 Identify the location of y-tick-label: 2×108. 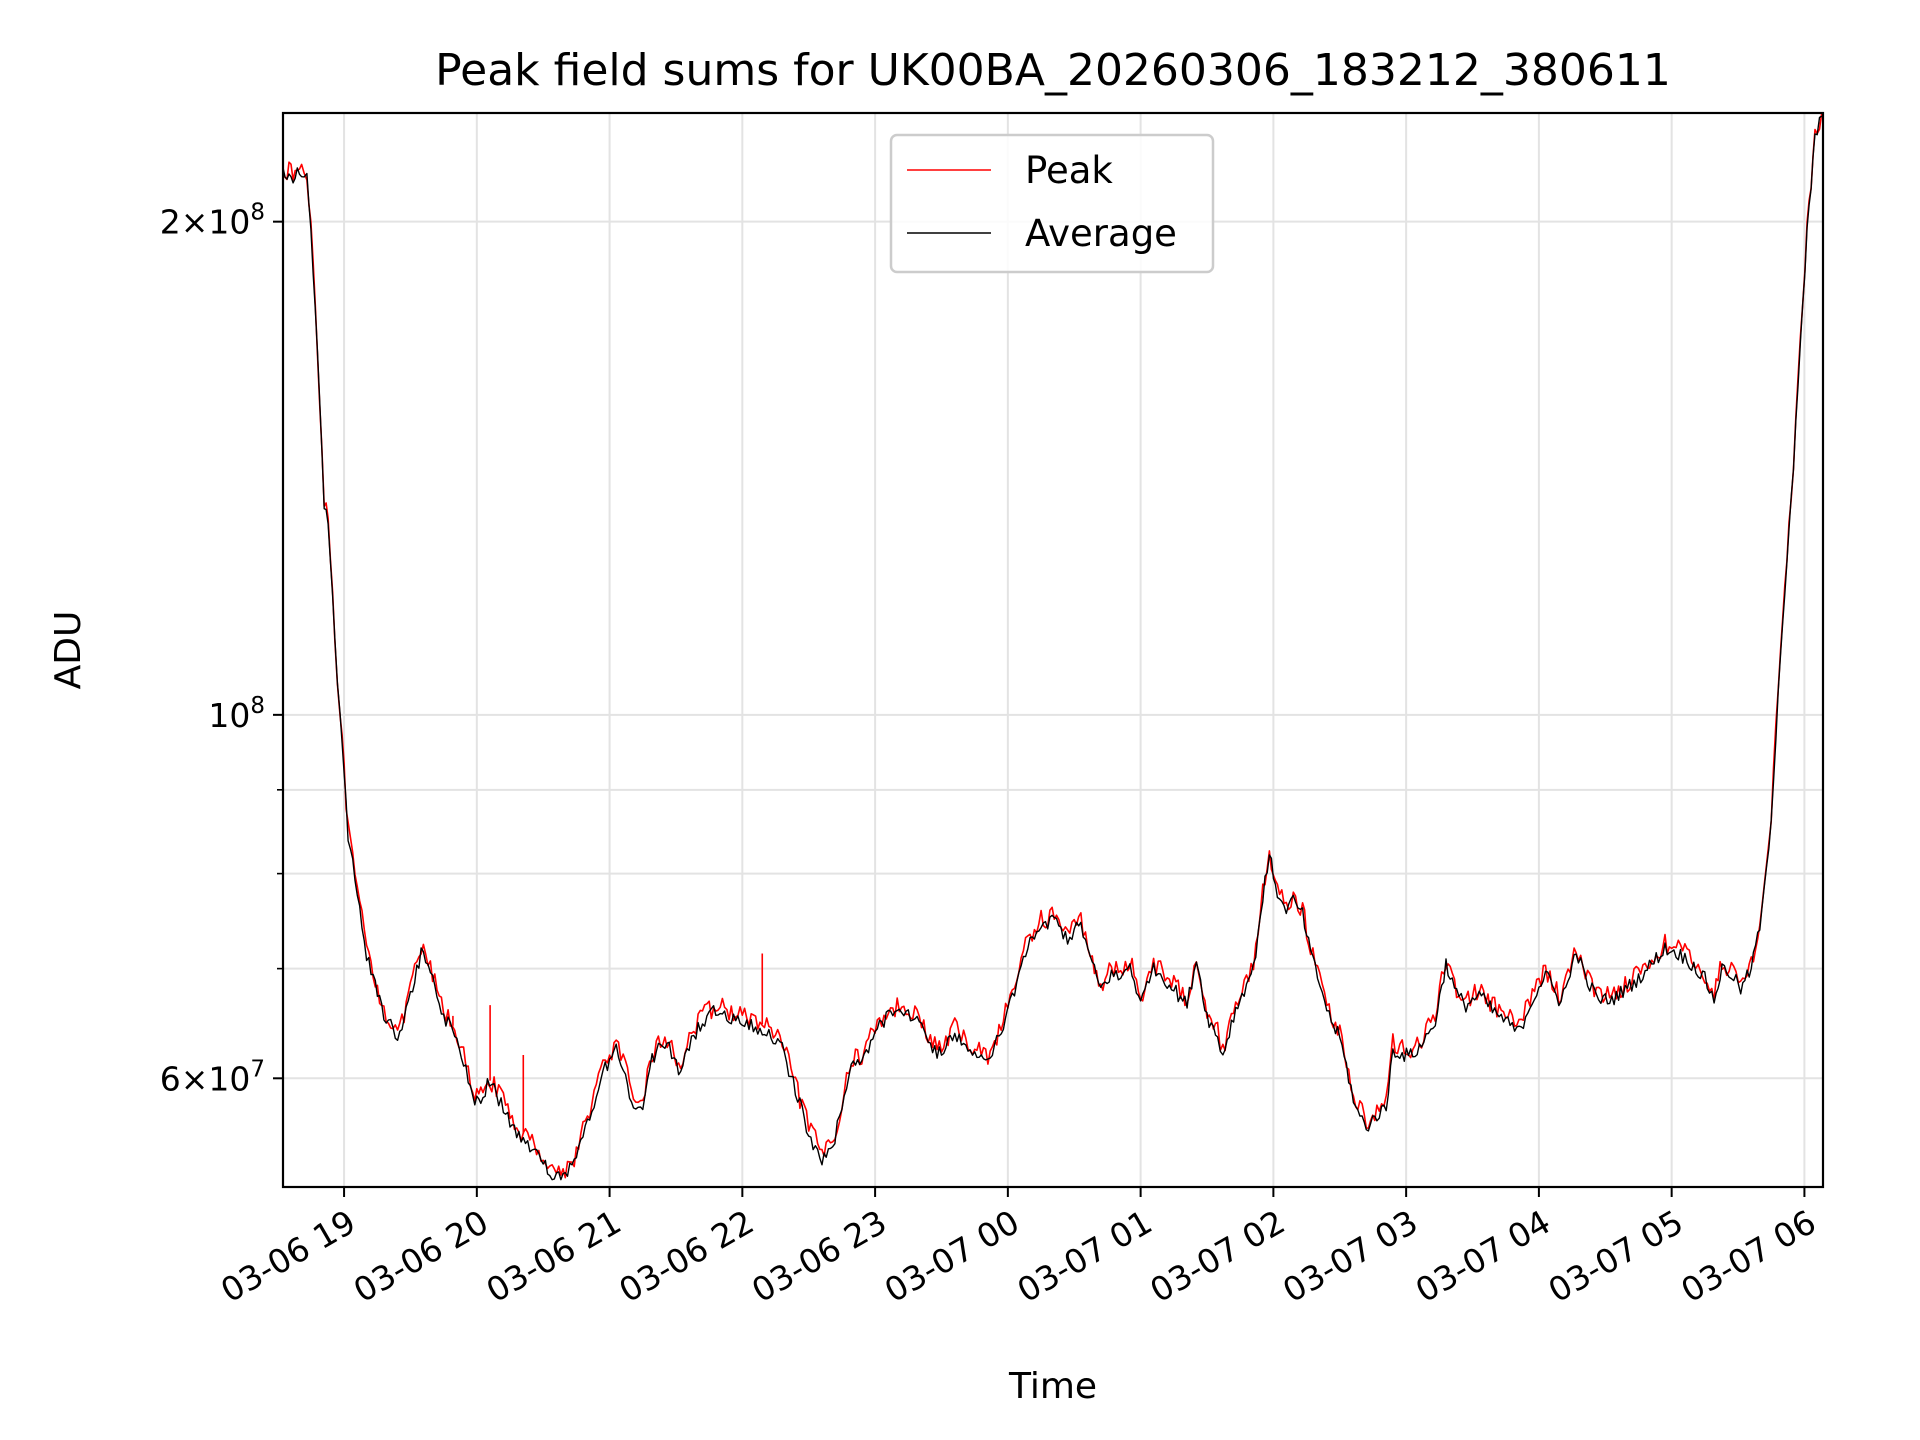
(212, 221).